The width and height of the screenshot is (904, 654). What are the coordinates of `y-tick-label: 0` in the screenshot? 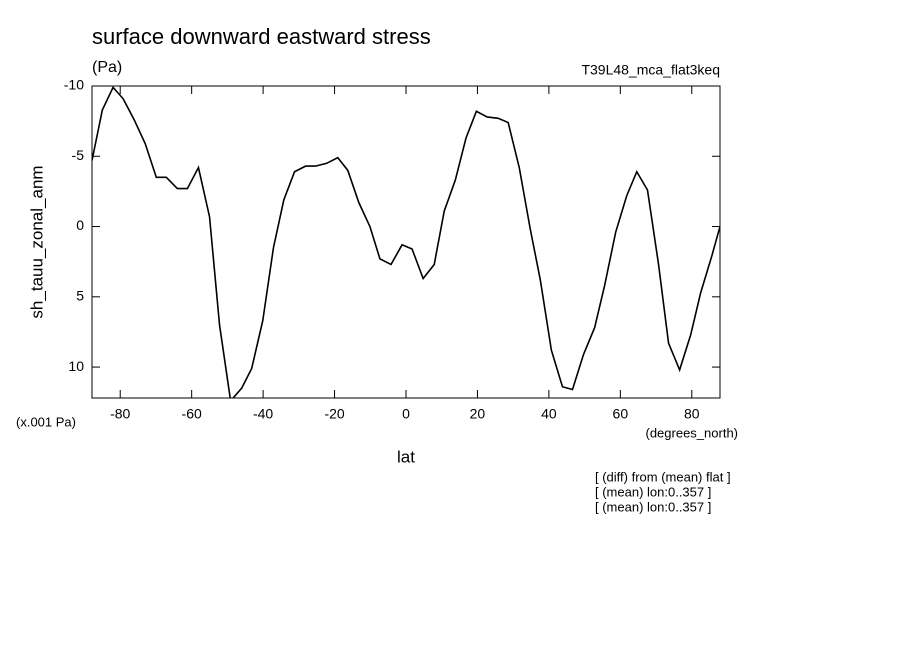 It's located at (80, 225).